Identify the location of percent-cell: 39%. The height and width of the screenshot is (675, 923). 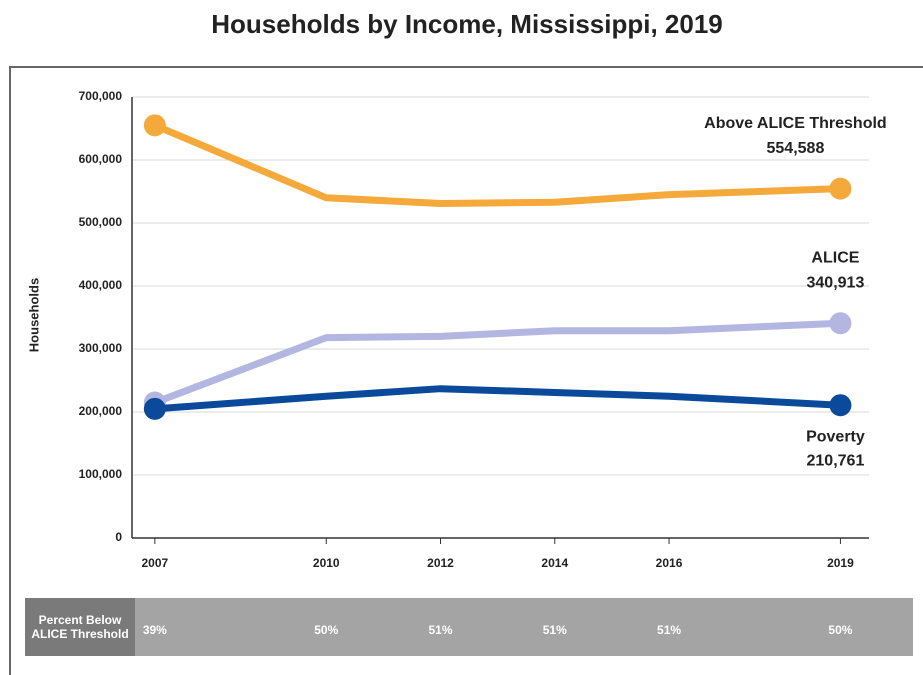
(155, 630).